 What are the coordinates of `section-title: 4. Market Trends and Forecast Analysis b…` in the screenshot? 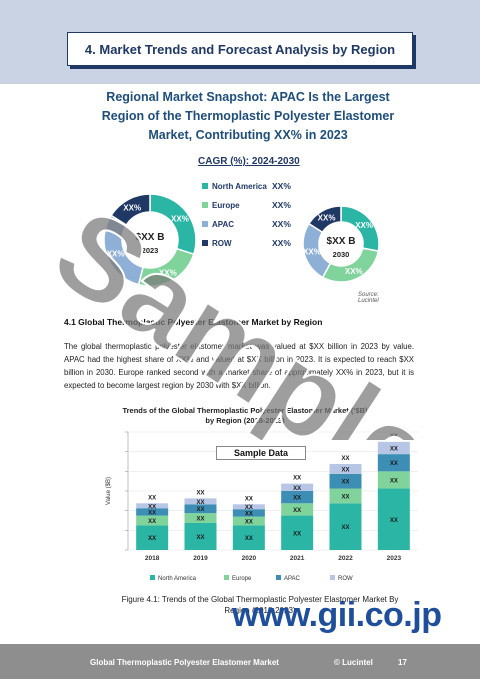 It's located at (240, 49).